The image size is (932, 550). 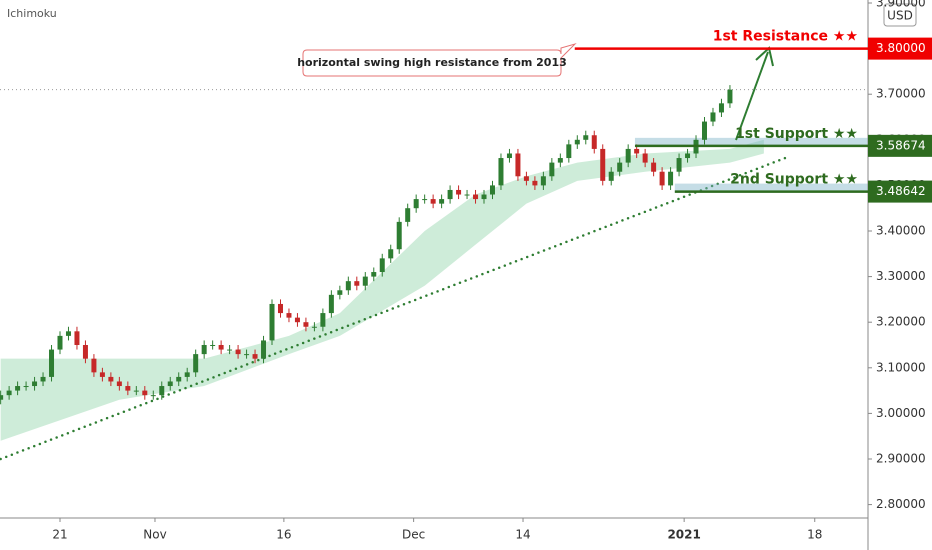 I want to click on y-tick-label: 3.30000, so click(x=901, y=276).